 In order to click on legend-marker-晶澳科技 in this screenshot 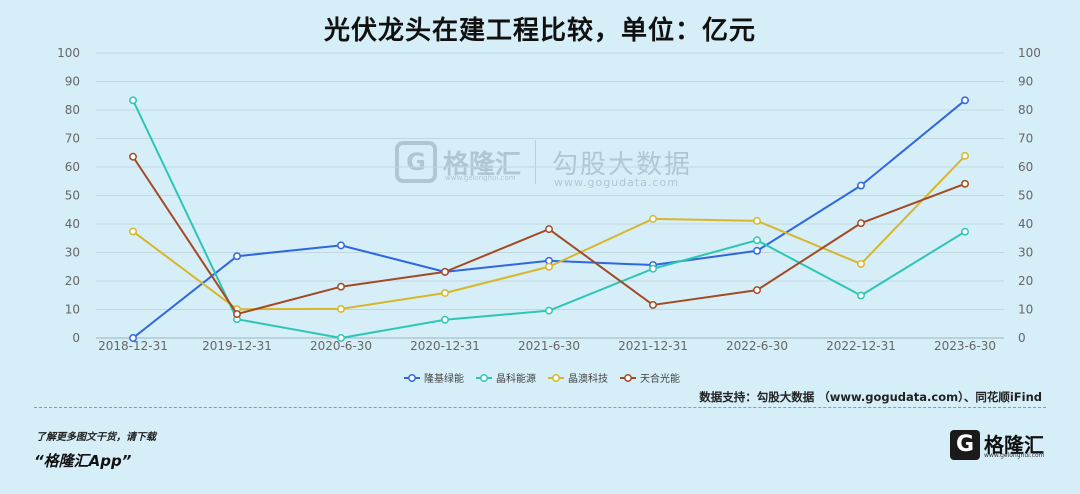, I will do `click(556, 378)`.